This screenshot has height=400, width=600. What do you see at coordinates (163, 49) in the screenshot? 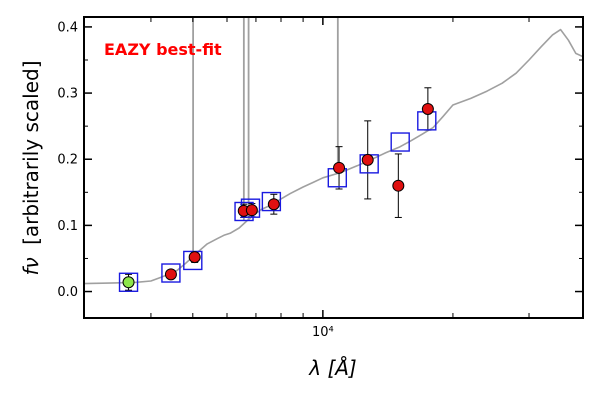
I see `chart-annotation: EAZY best-fit` at bounding box center [163, 49].